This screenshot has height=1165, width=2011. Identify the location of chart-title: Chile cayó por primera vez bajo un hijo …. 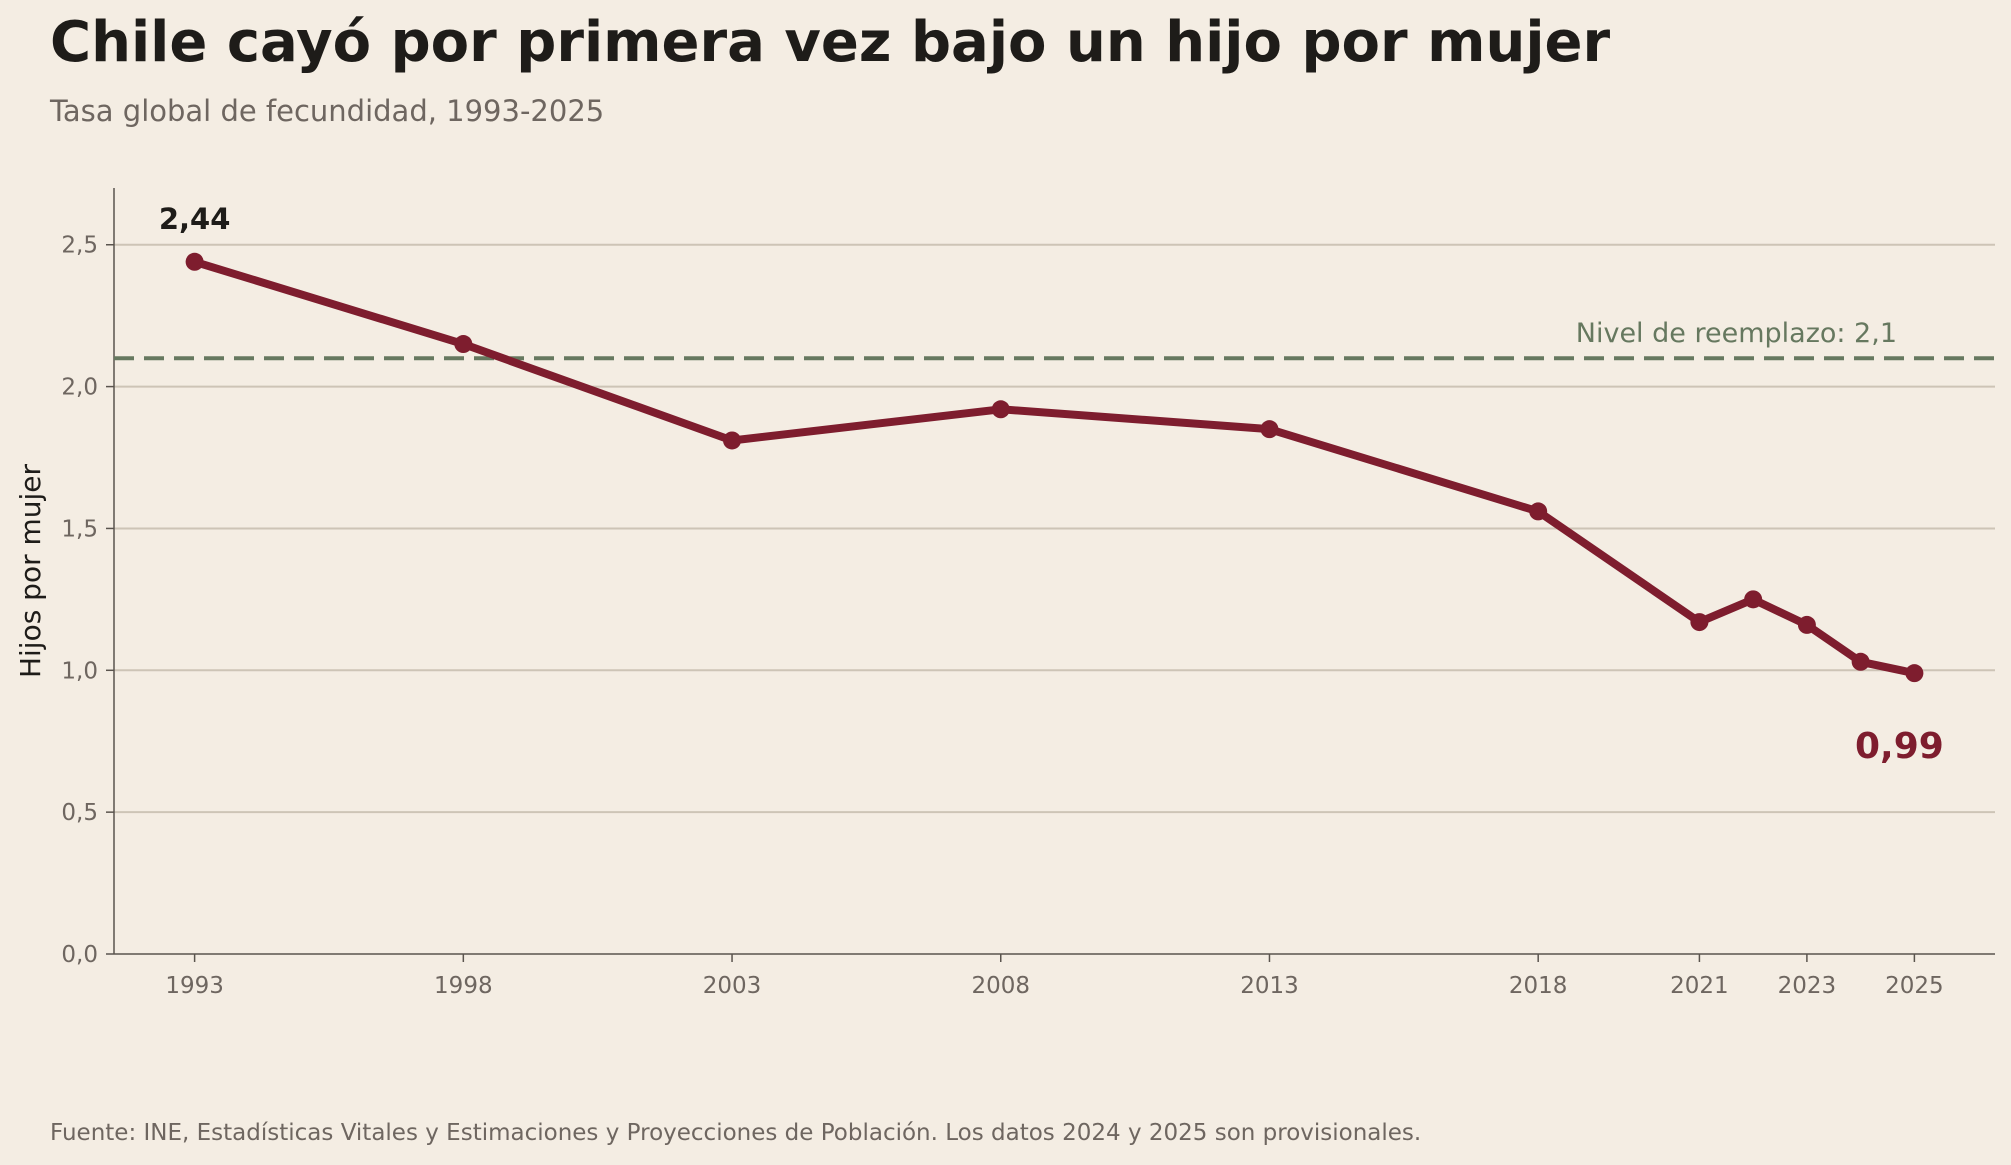
(830, 42).